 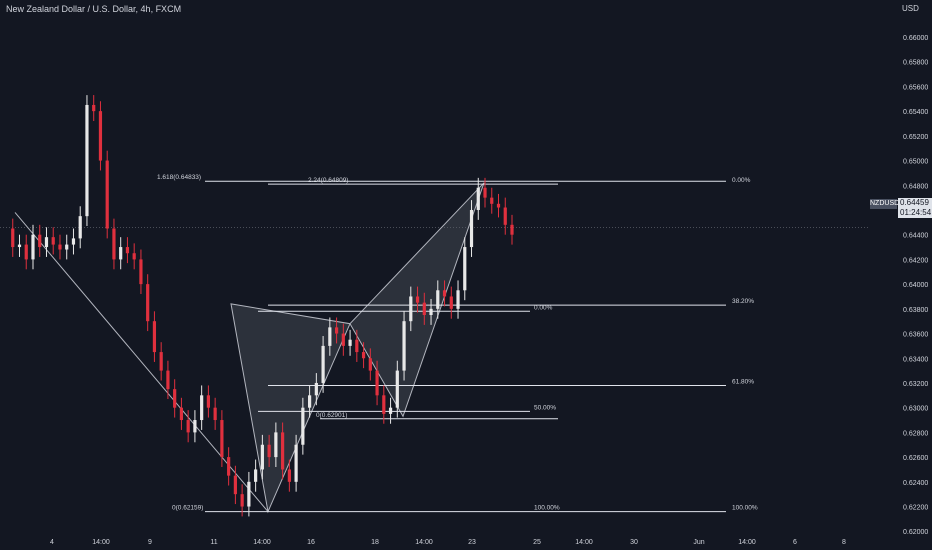 I want to click on y-tick-label: 0.62200, so click(x=915, y=508).